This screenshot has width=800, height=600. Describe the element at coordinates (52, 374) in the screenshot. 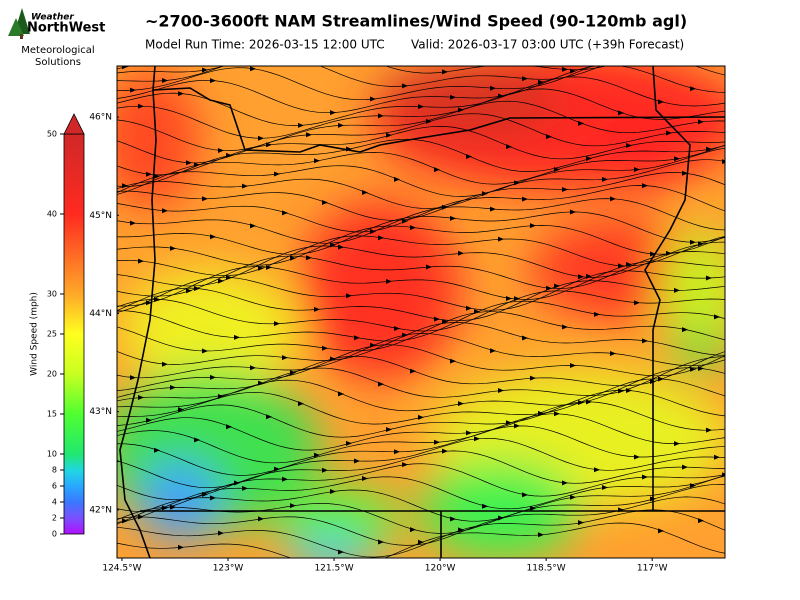

I see `colorbar-tick-label: 20` at that location.